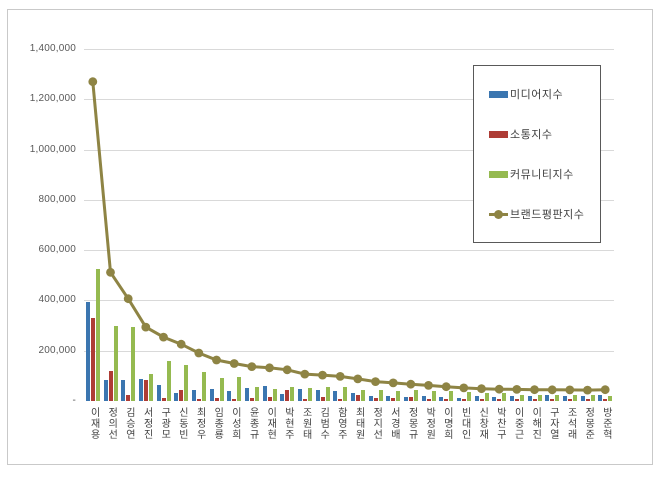  I want to click on x-tick-label: 빈대인, so click(465, 423).